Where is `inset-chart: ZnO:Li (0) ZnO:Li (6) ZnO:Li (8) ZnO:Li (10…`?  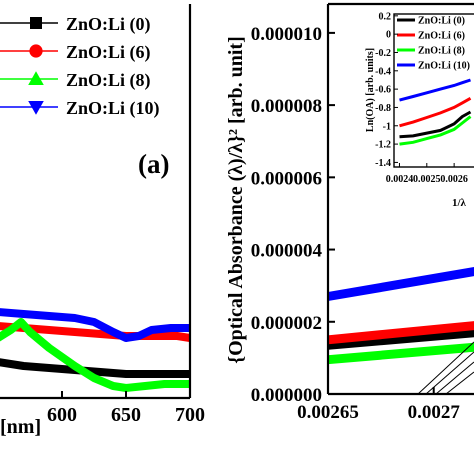
inset-chart: ZnO:Li (0) ZnO:Li (6) ZnO:Li (8) ZnO:Li (10… is located at coordinates (419, 110).